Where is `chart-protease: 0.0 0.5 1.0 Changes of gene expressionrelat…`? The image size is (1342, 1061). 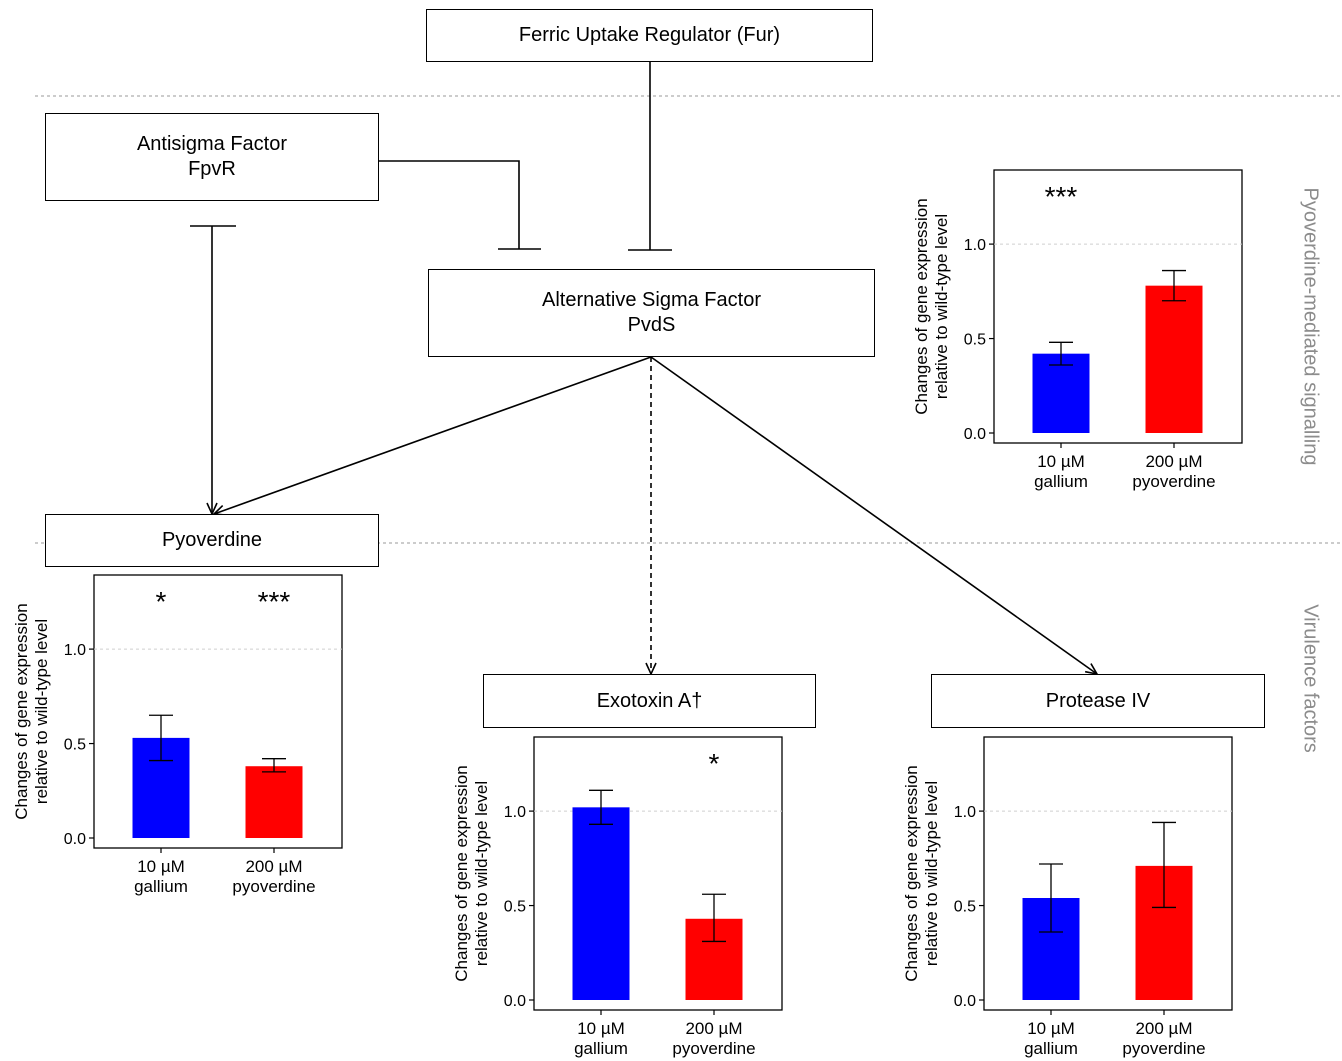
chart-protease: 0.0 0.5 1.0 Changes of gene expressionrelat… is located at coordinates (1067, 897).